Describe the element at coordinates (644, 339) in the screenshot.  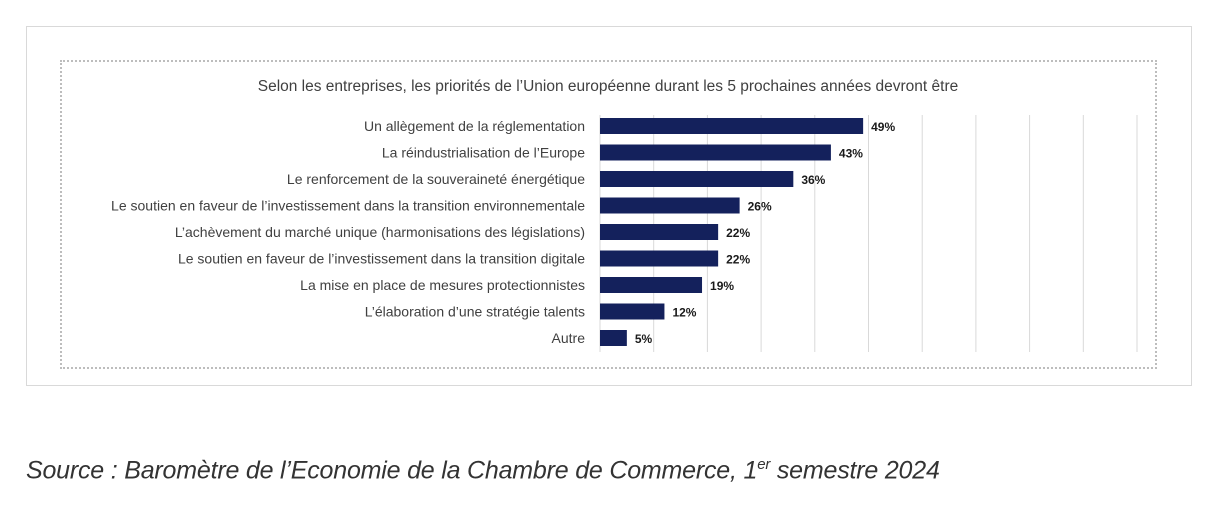
I see `data-label: 5%` at that location.